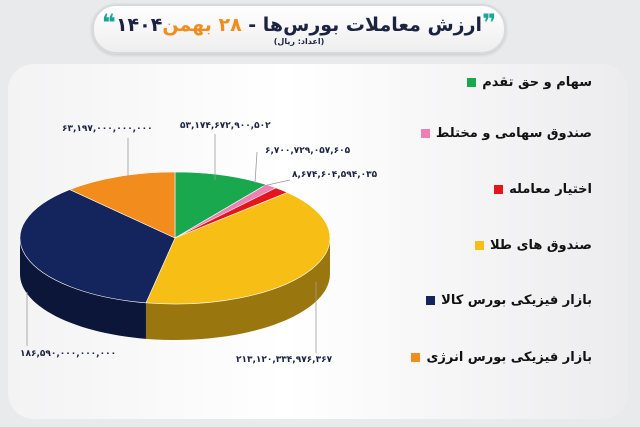 The image size is (640, 427). I want to click on legend-item: صندوق های طلا, so click(492, 245).